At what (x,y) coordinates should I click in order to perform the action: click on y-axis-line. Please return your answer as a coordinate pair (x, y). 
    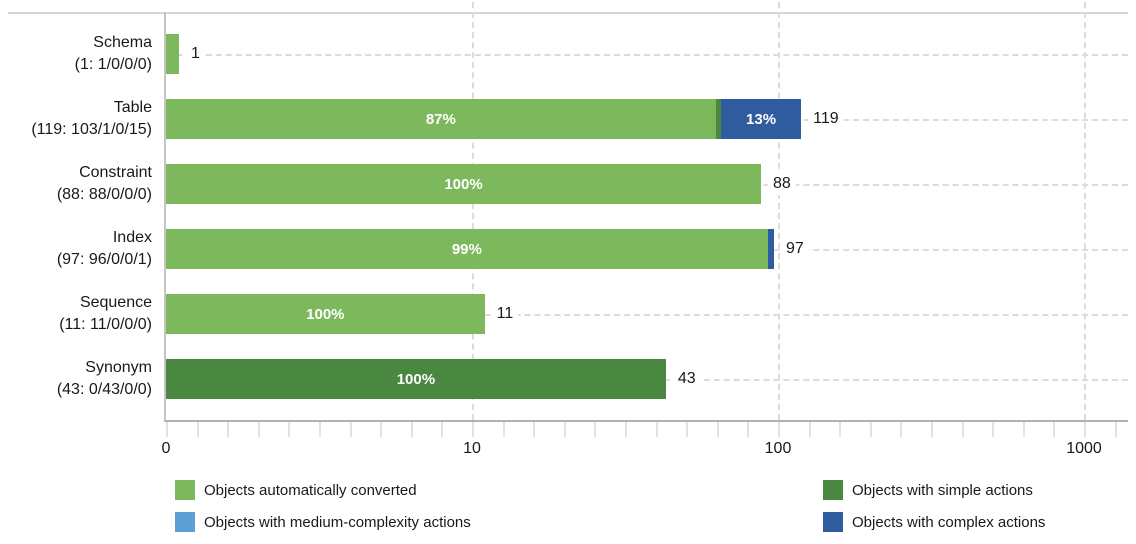
    Looking at the image, I should click on (165, 216).